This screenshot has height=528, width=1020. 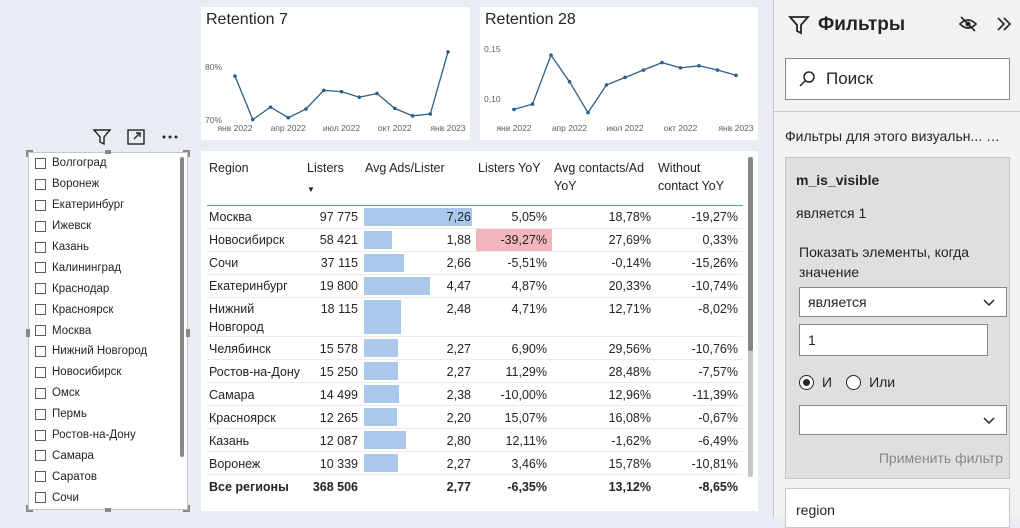 What do you see at coordinates (109, 351) in the screenshot?
I see `slicer-item: Нижний Новгород` at bounding box center [109, 351].